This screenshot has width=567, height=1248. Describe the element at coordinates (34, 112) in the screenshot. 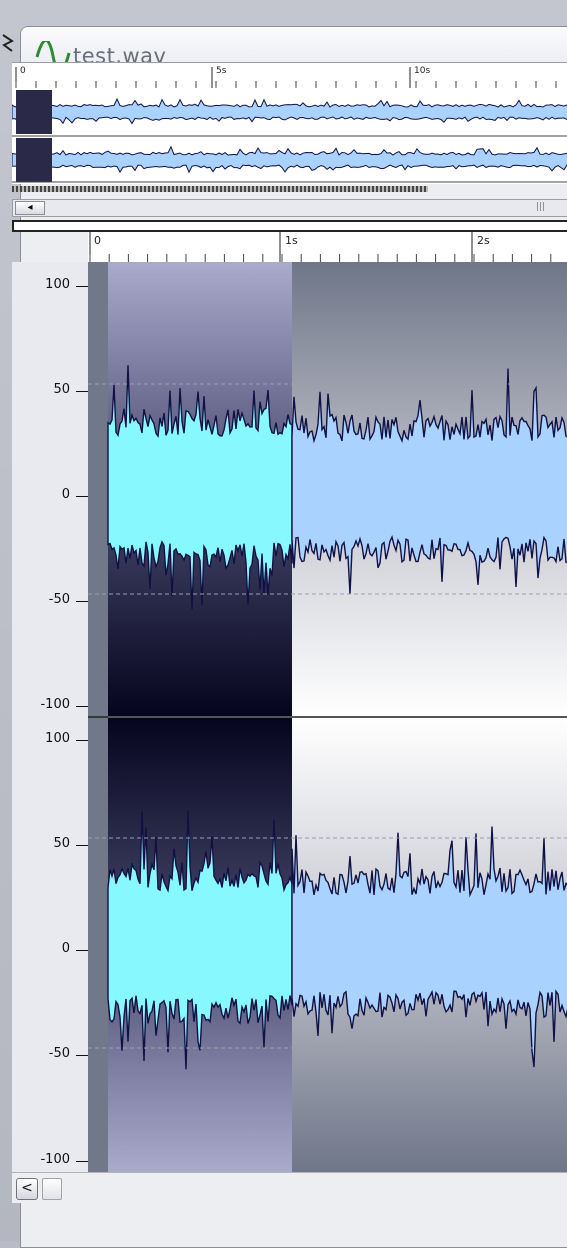

I see `overview-selection-left` at that location.